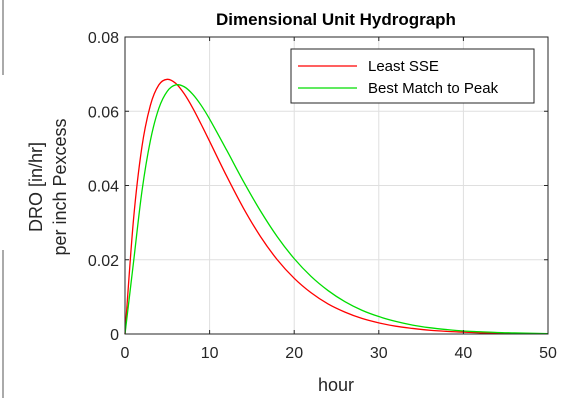  Describe the element at coordinates (294, 353) in the screenshot. I see `x-tick-label: 20` at that location.